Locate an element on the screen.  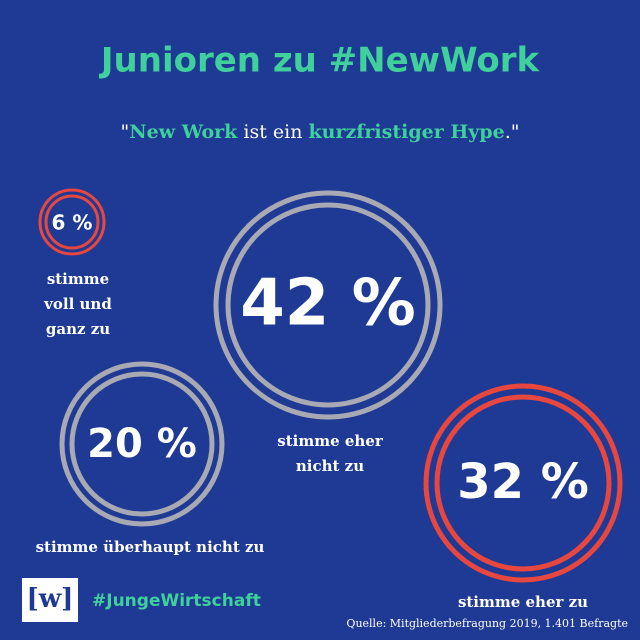
item-label: stimme überhaupt nicht zu is located at coordinates (150, 547).